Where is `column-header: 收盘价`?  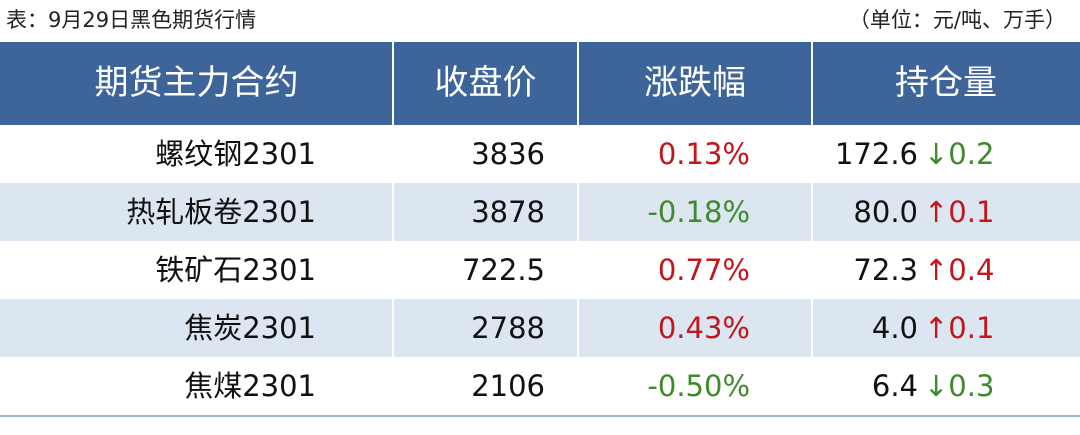 column-header: 收盘价 is located at coordinates (485, 83).